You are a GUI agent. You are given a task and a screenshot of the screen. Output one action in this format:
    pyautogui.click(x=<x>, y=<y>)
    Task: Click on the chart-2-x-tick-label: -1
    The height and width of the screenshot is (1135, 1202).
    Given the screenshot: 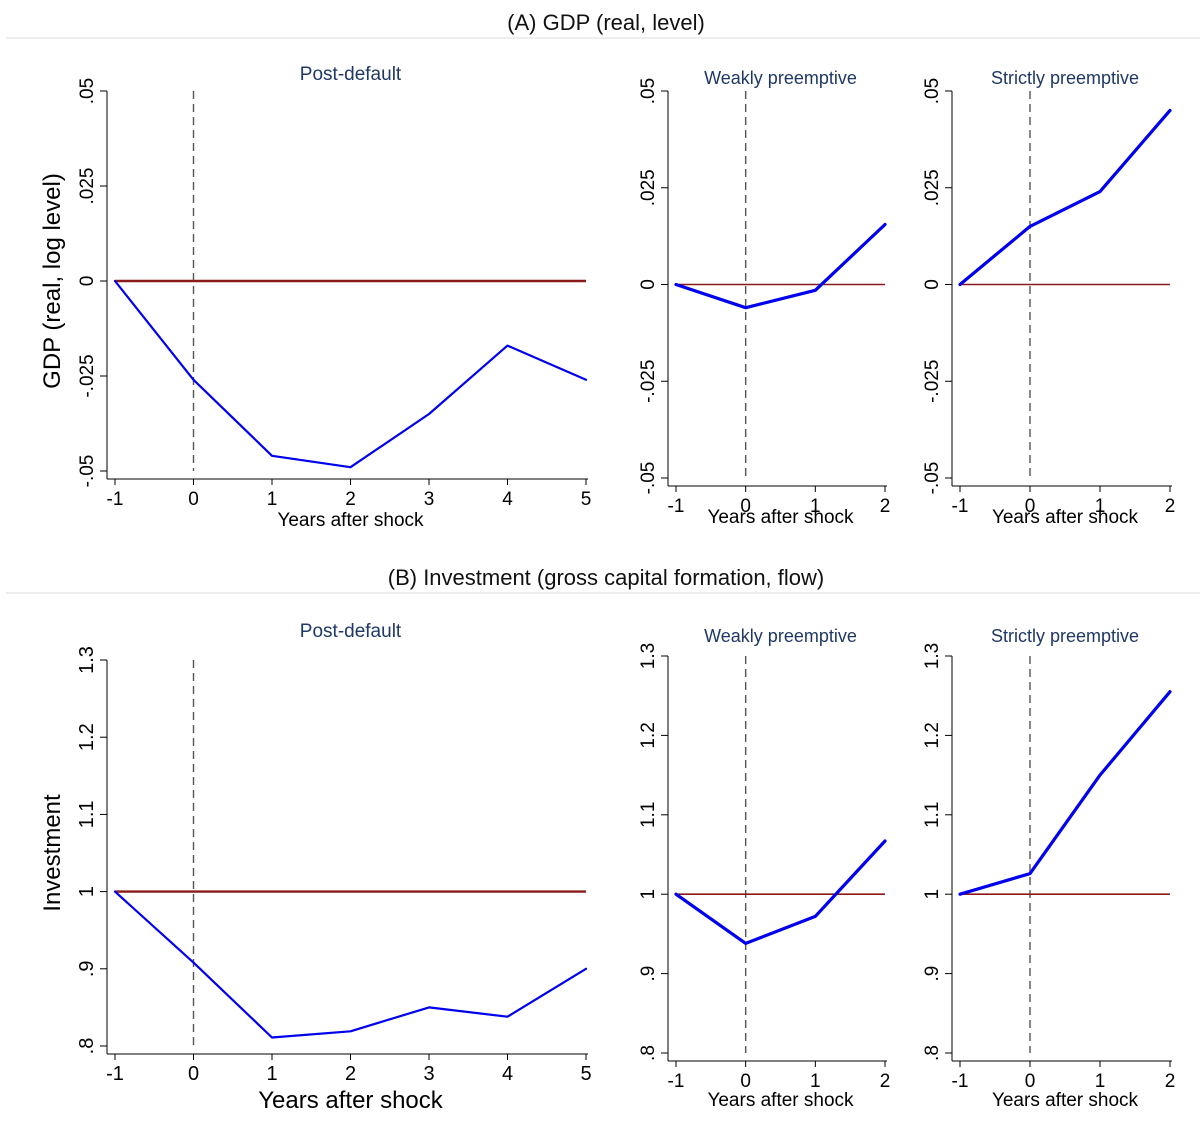 What is the action you would take?
    pyautogui.click(x=960, y=506)
    